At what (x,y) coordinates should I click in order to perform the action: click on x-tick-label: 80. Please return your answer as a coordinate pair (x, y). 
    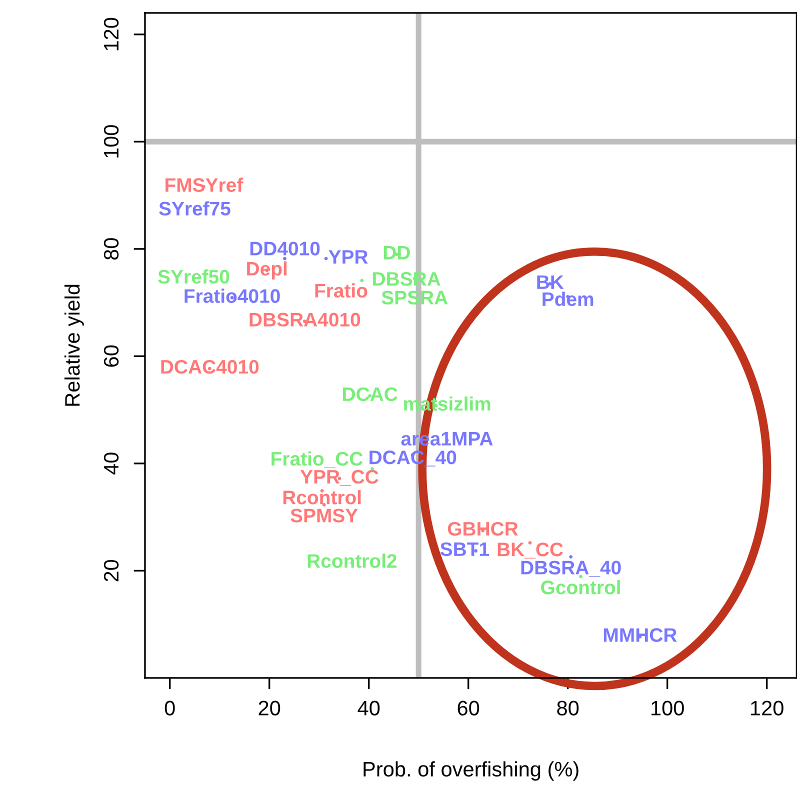
    Looking at the image, I should click on (568, 708).